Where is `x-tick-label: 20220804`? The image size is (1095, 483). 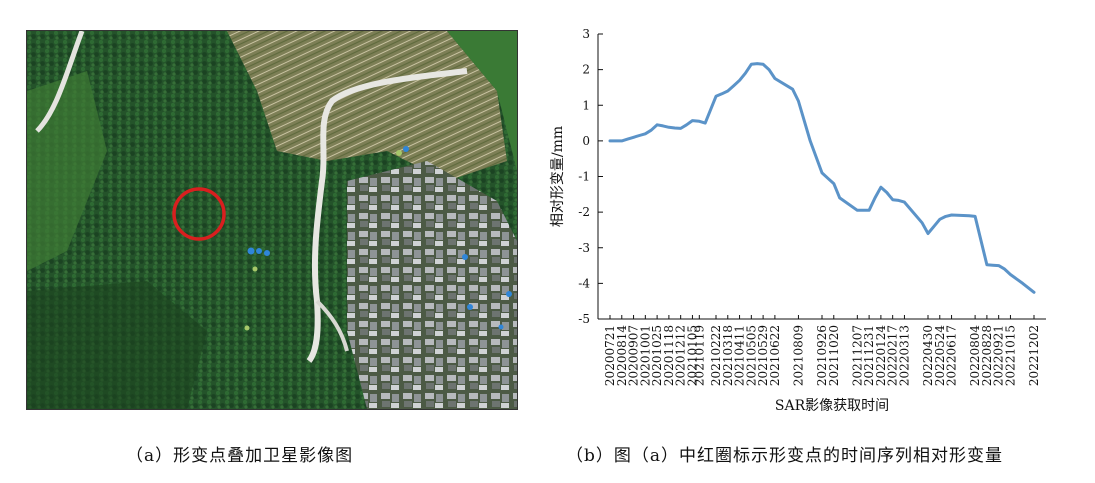 x-tick-label: 20220804 is located at coordinates (975, 355).